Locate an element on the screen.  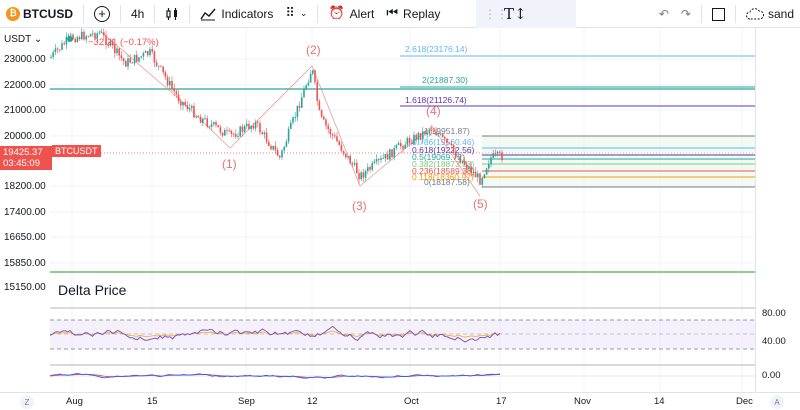
time-tick: 17 is located at coordinates (501, 401).